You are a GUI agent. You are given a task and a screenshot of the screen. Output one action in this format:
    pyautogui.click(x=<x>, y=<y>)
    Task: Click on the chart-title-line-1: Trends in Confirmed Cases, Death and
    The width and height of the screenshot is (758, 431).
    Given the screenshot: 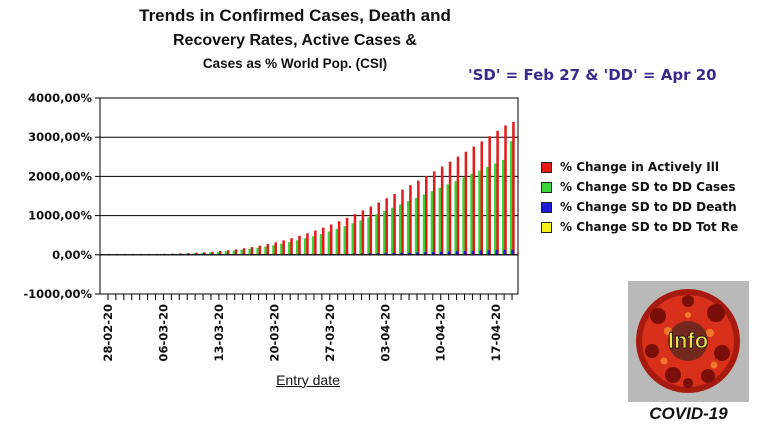 What is the action you would take?
    pyautogui.click(x=295, y=15)
    